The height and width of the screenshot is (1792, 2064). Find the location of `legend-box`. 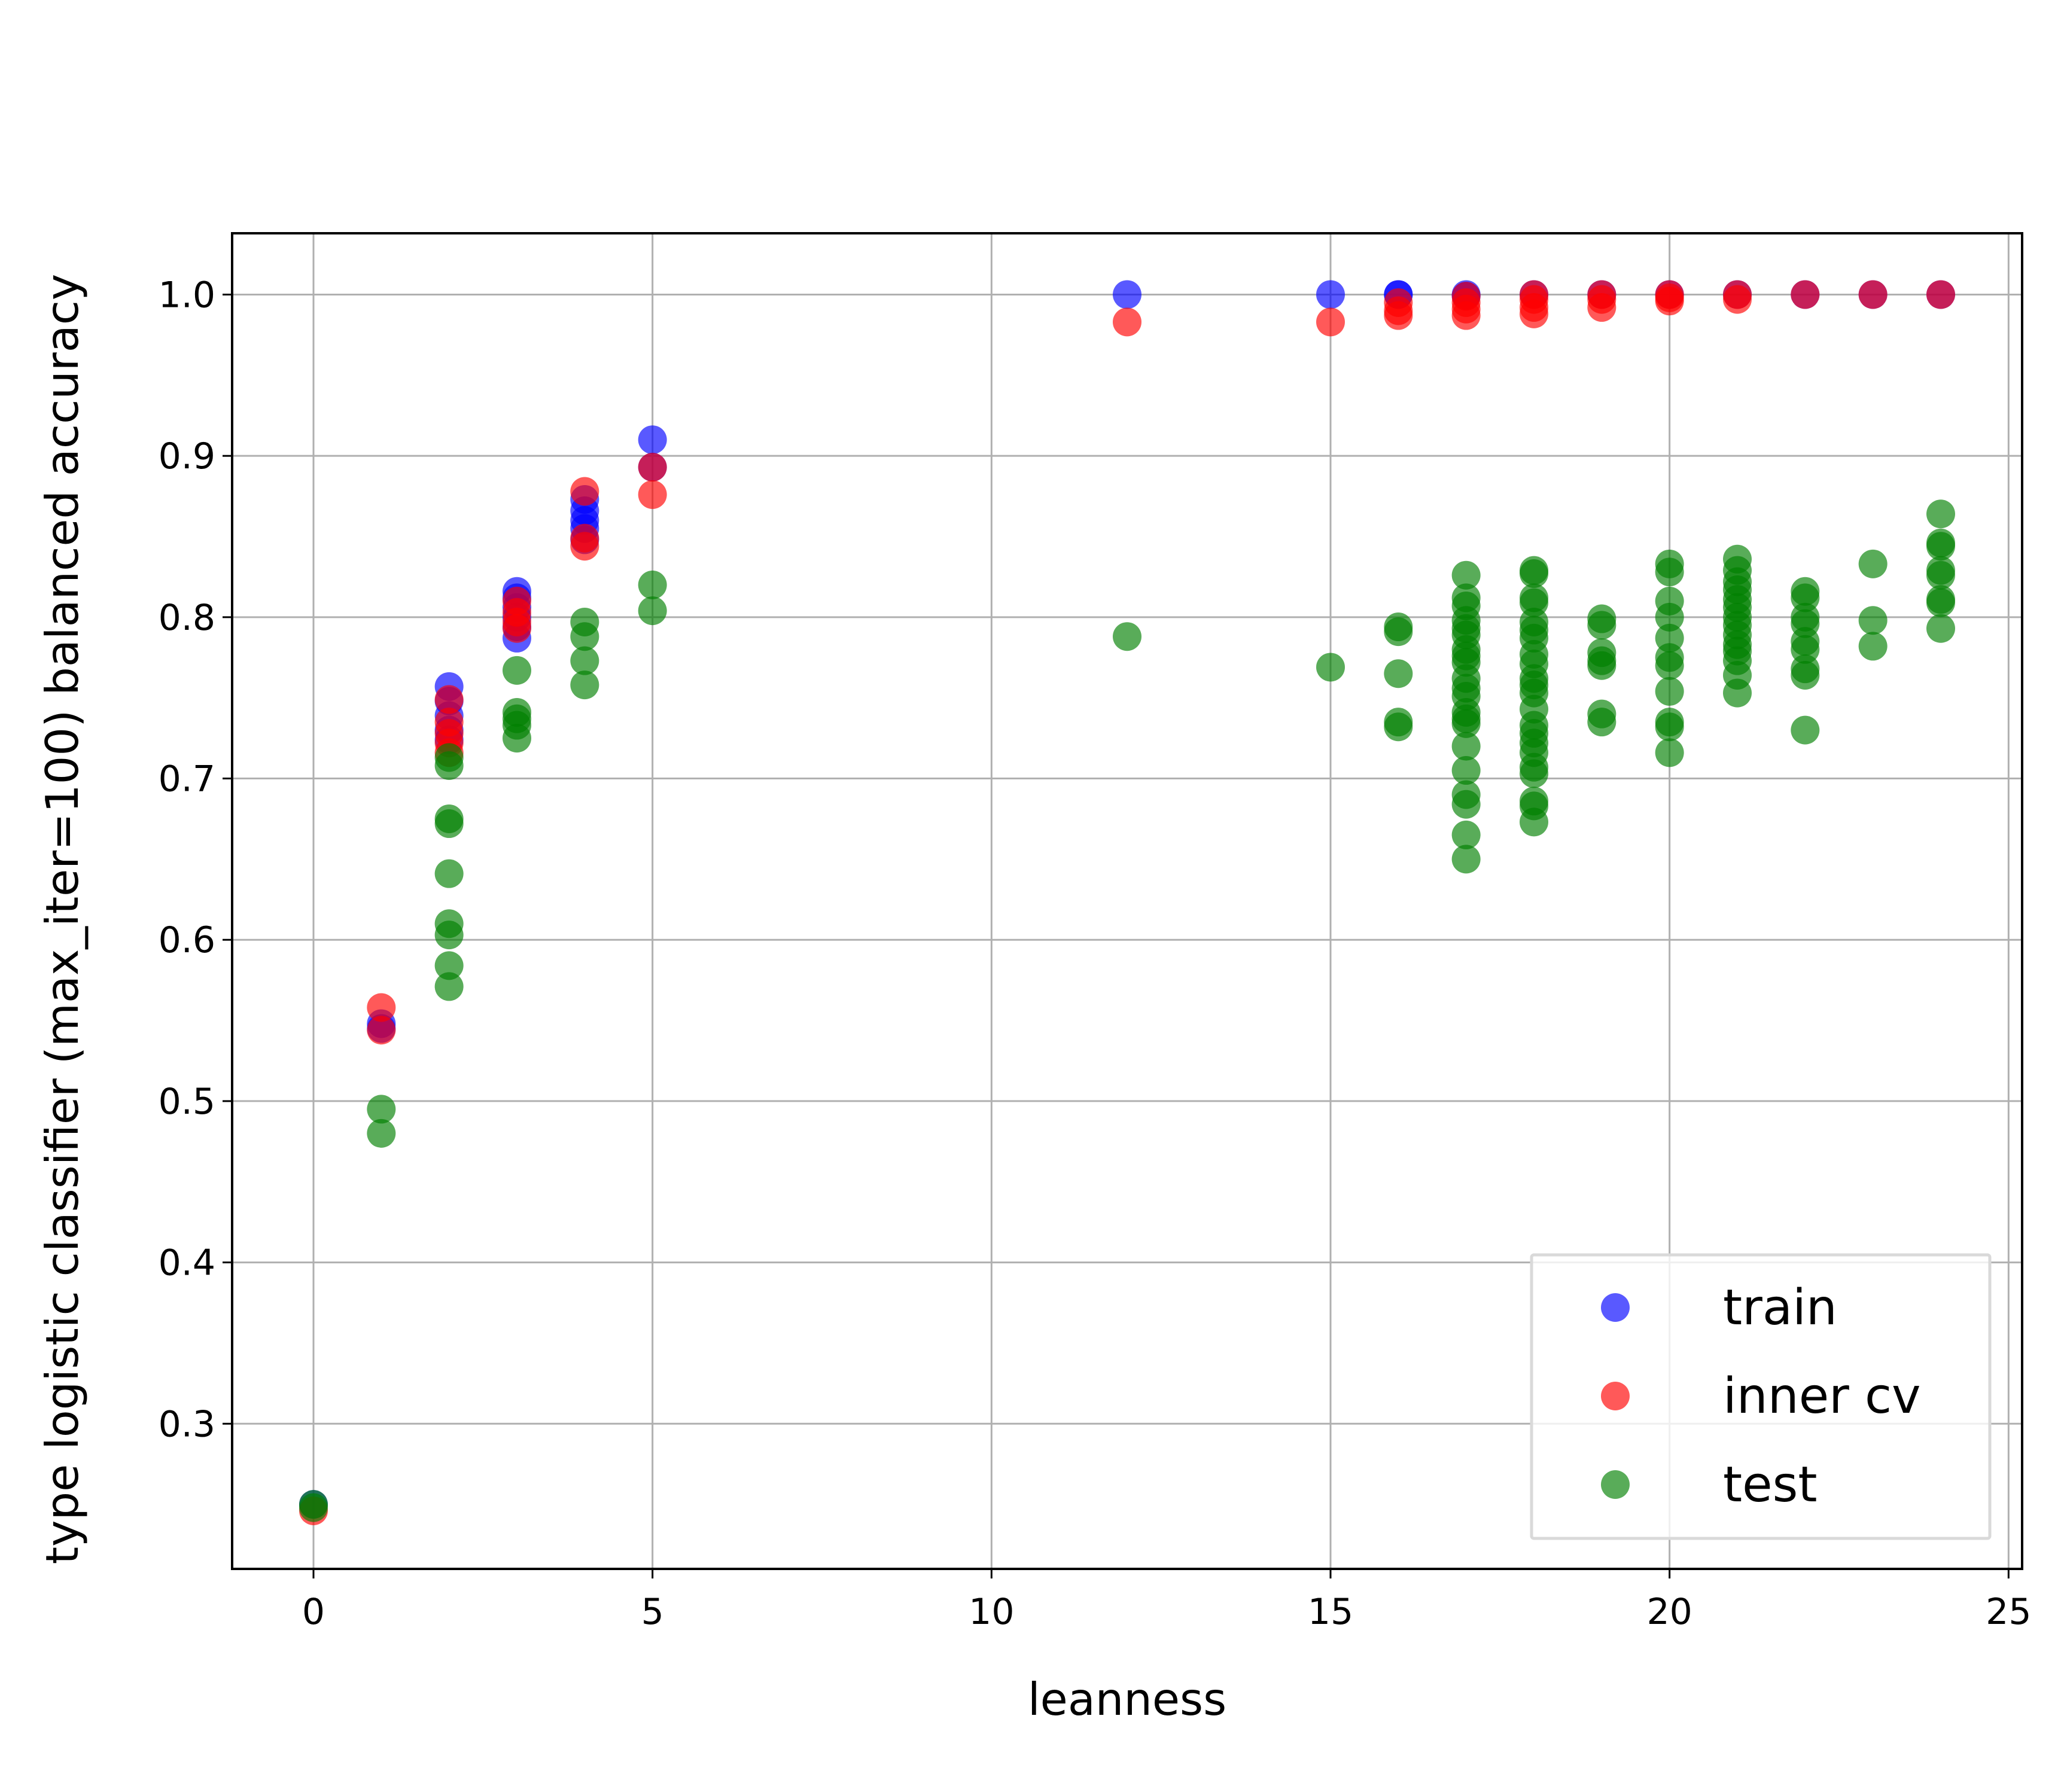

legend-box is located at coordinates (1761, 1396).